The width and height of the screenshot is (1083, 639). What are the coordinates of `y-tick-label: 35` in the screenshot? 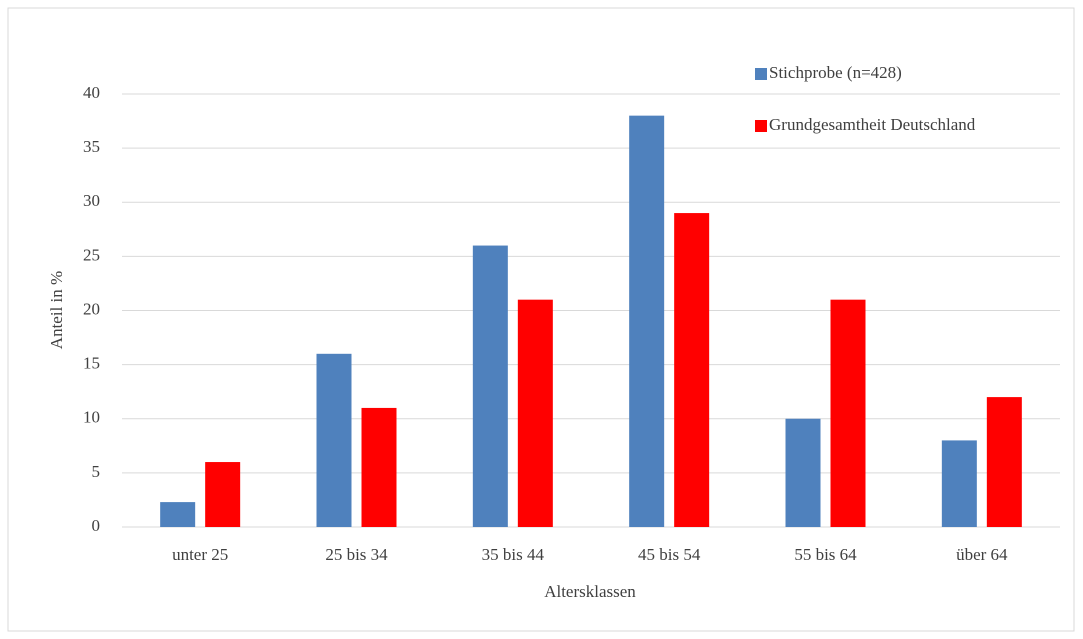 It's located at (91, 146).